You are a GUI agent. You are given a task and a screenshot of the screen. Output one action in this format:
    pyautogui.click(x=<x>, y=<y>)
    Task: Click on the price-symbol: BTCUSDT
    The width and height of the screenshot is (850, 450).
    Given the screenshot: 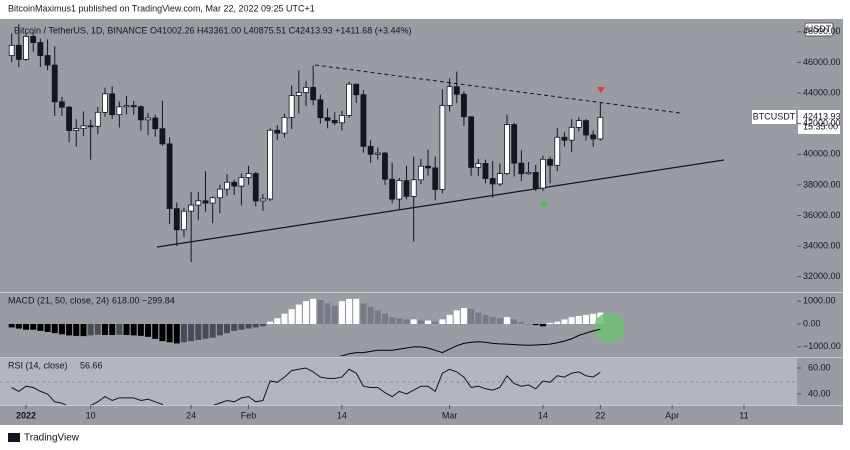 What is the action you would take?
    pyautogui.click(x=774, y=116)
    